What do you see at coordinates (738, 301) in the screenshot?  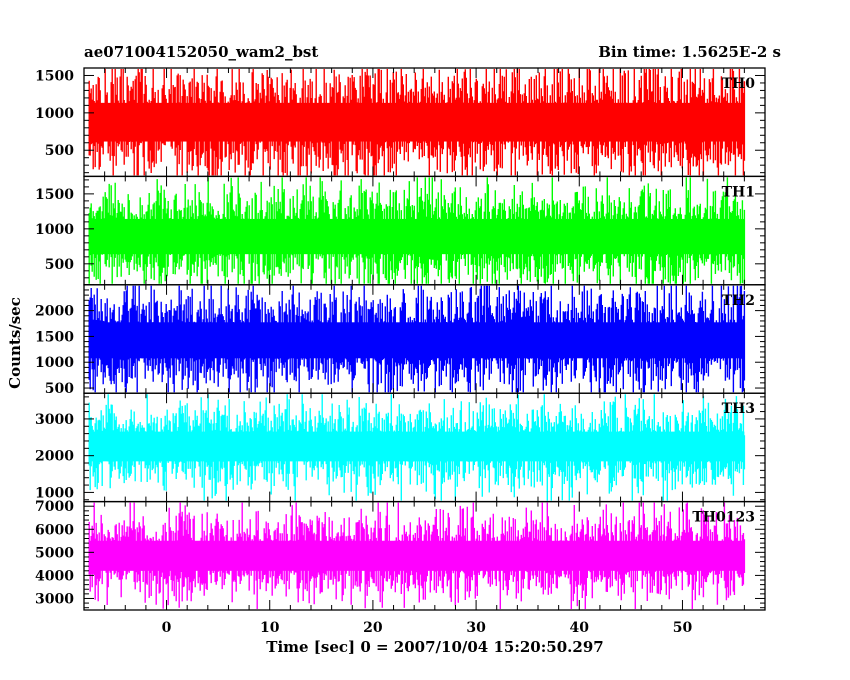 I see `panel-label-th2: TH2` at bounding box center [738, 301].